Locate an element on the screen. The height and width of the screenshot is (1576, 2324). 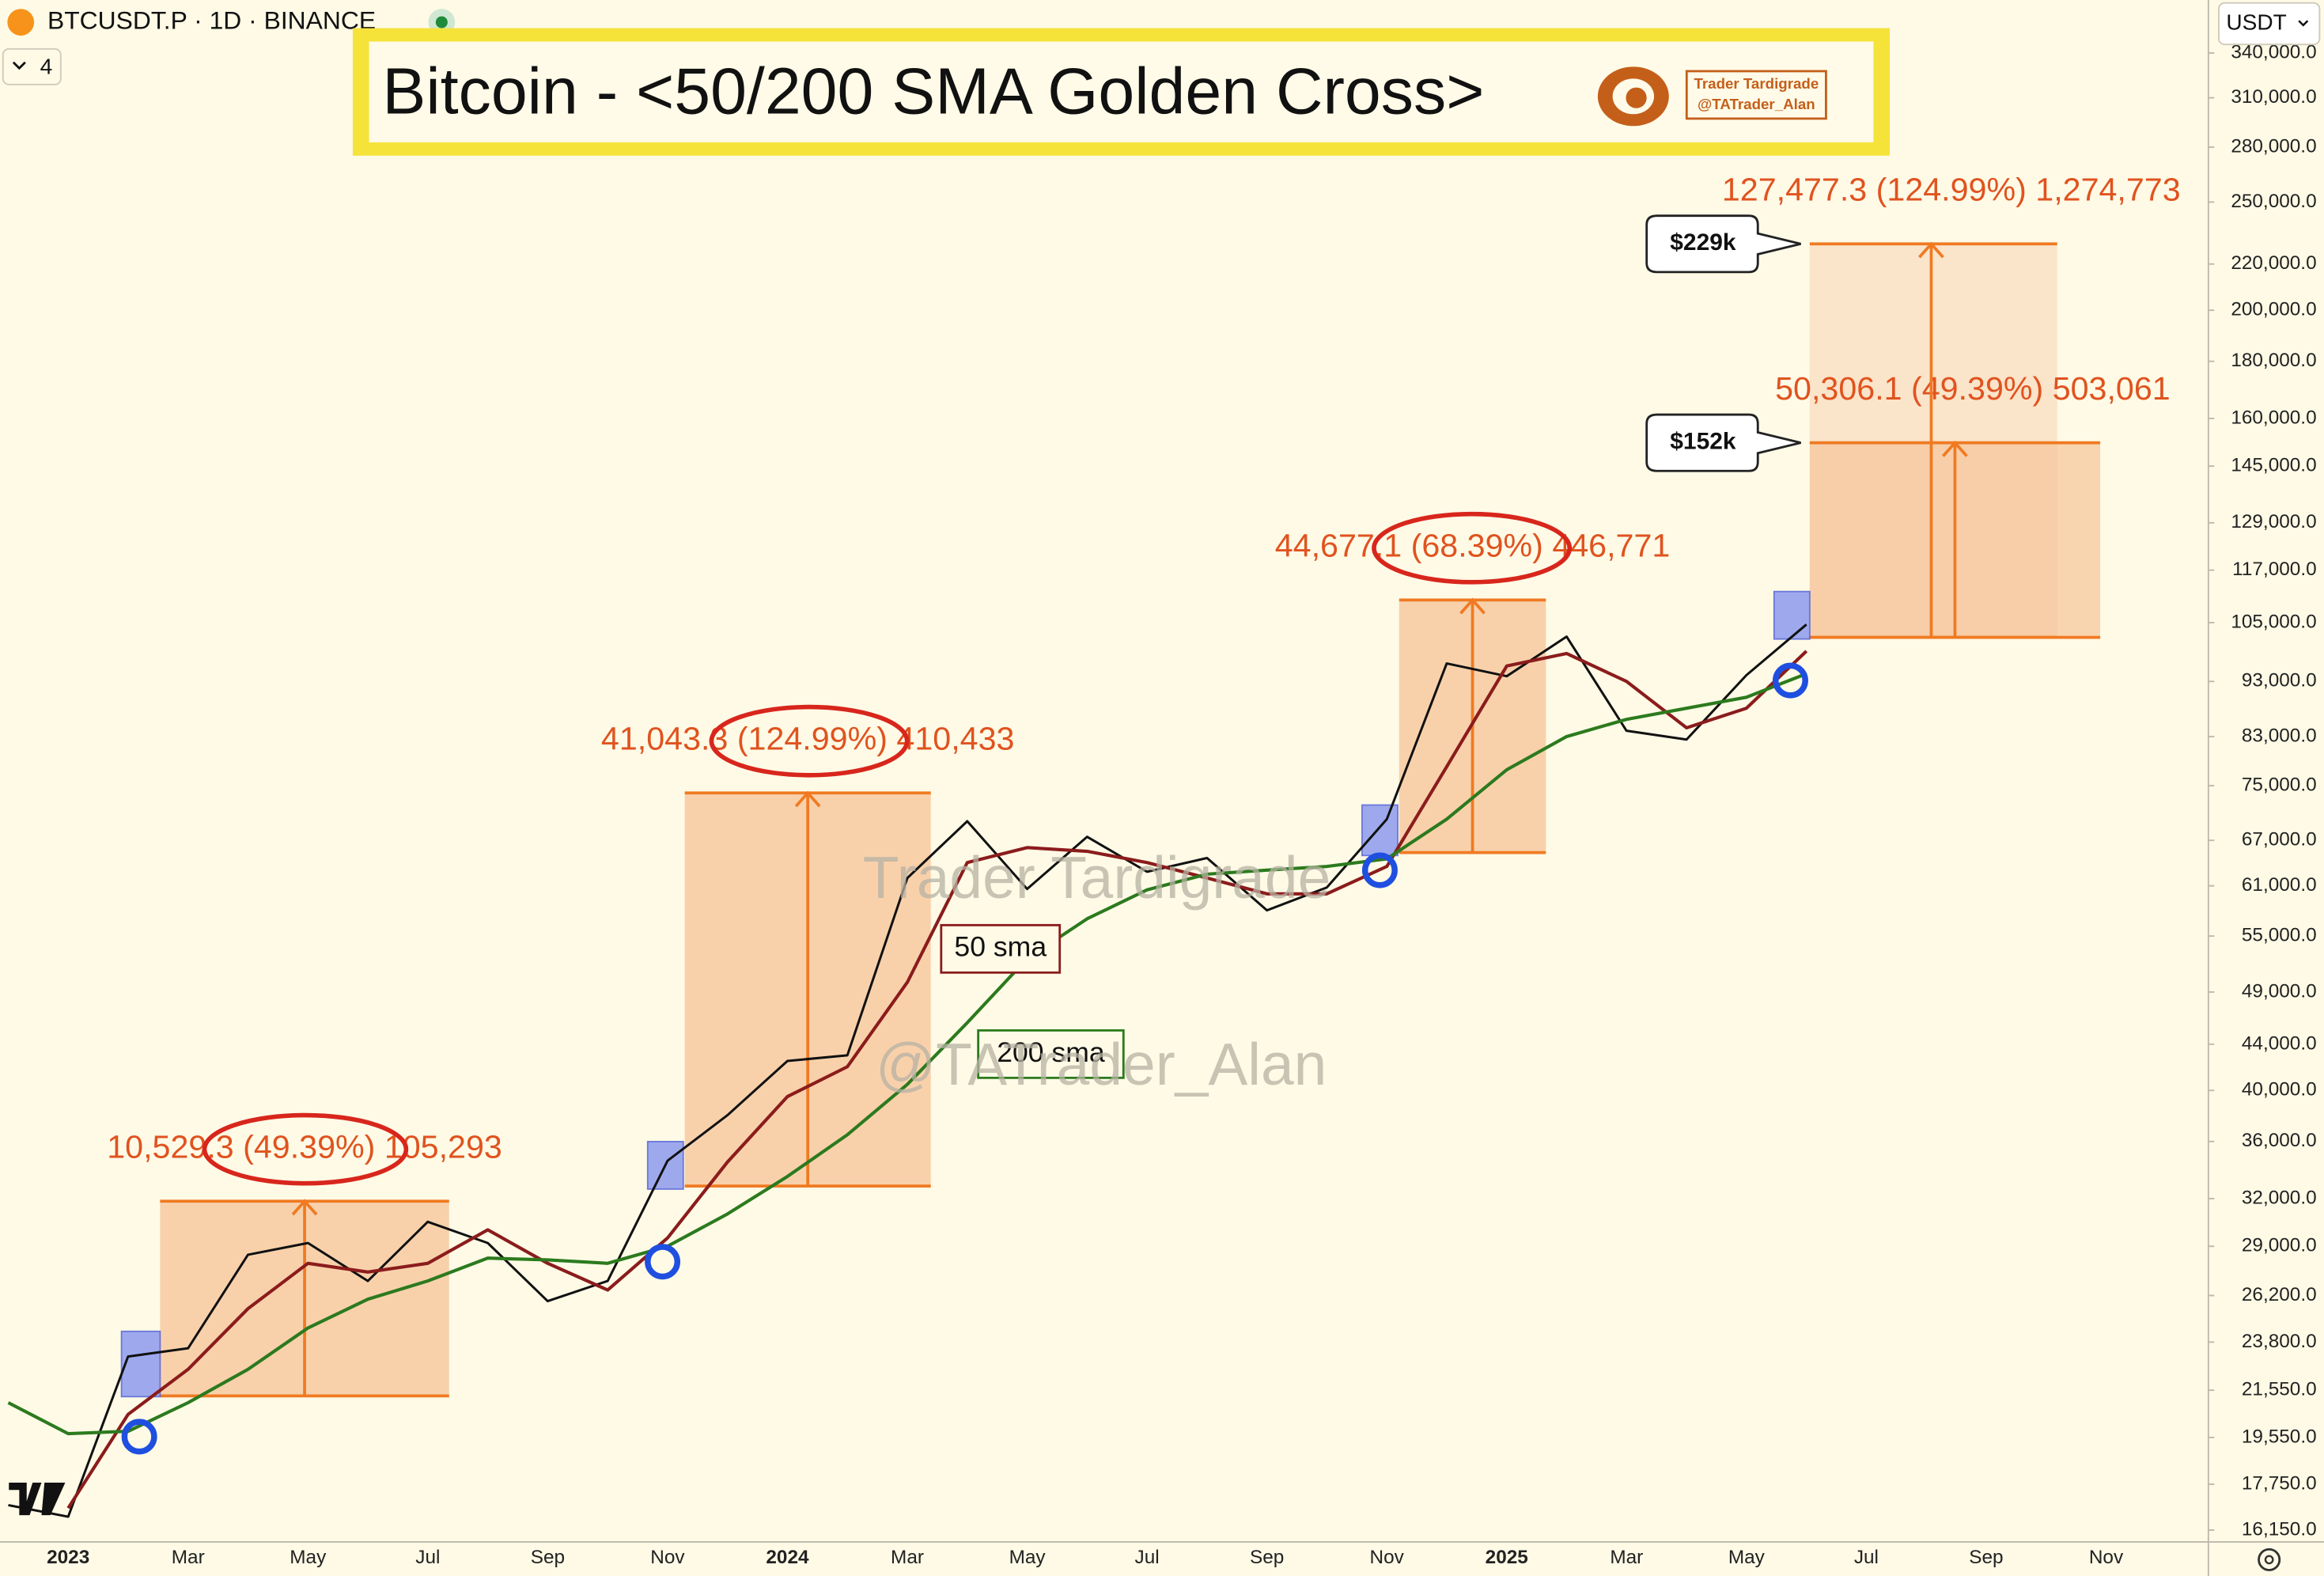
currency-button is located at coordinates (2269, 24).